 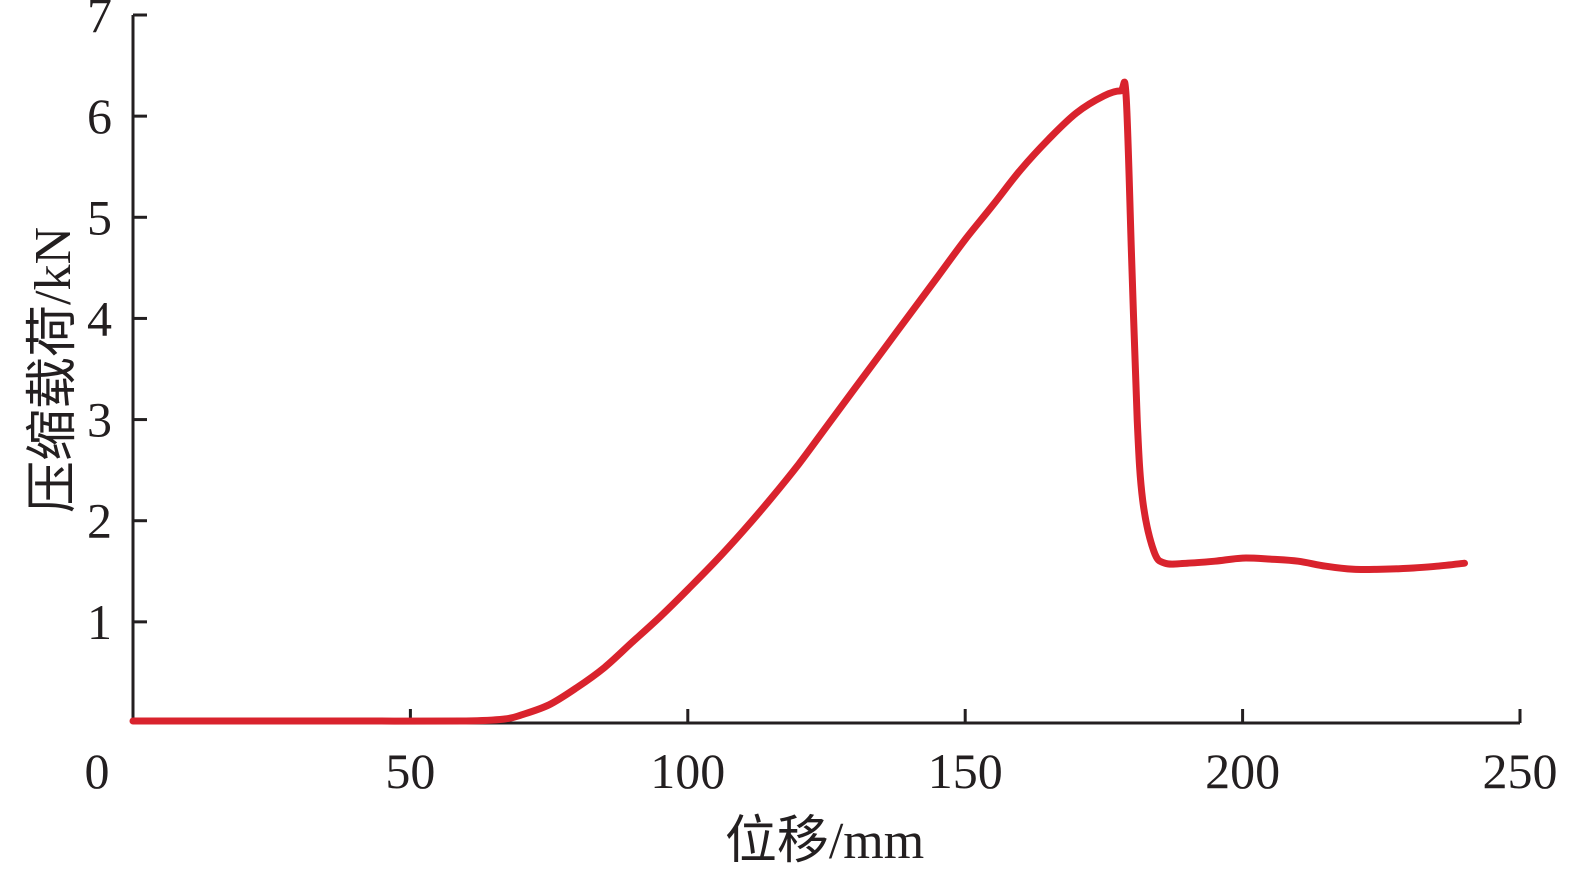 I want to click on y-tick-label: 6, so click(x=99, y=116).